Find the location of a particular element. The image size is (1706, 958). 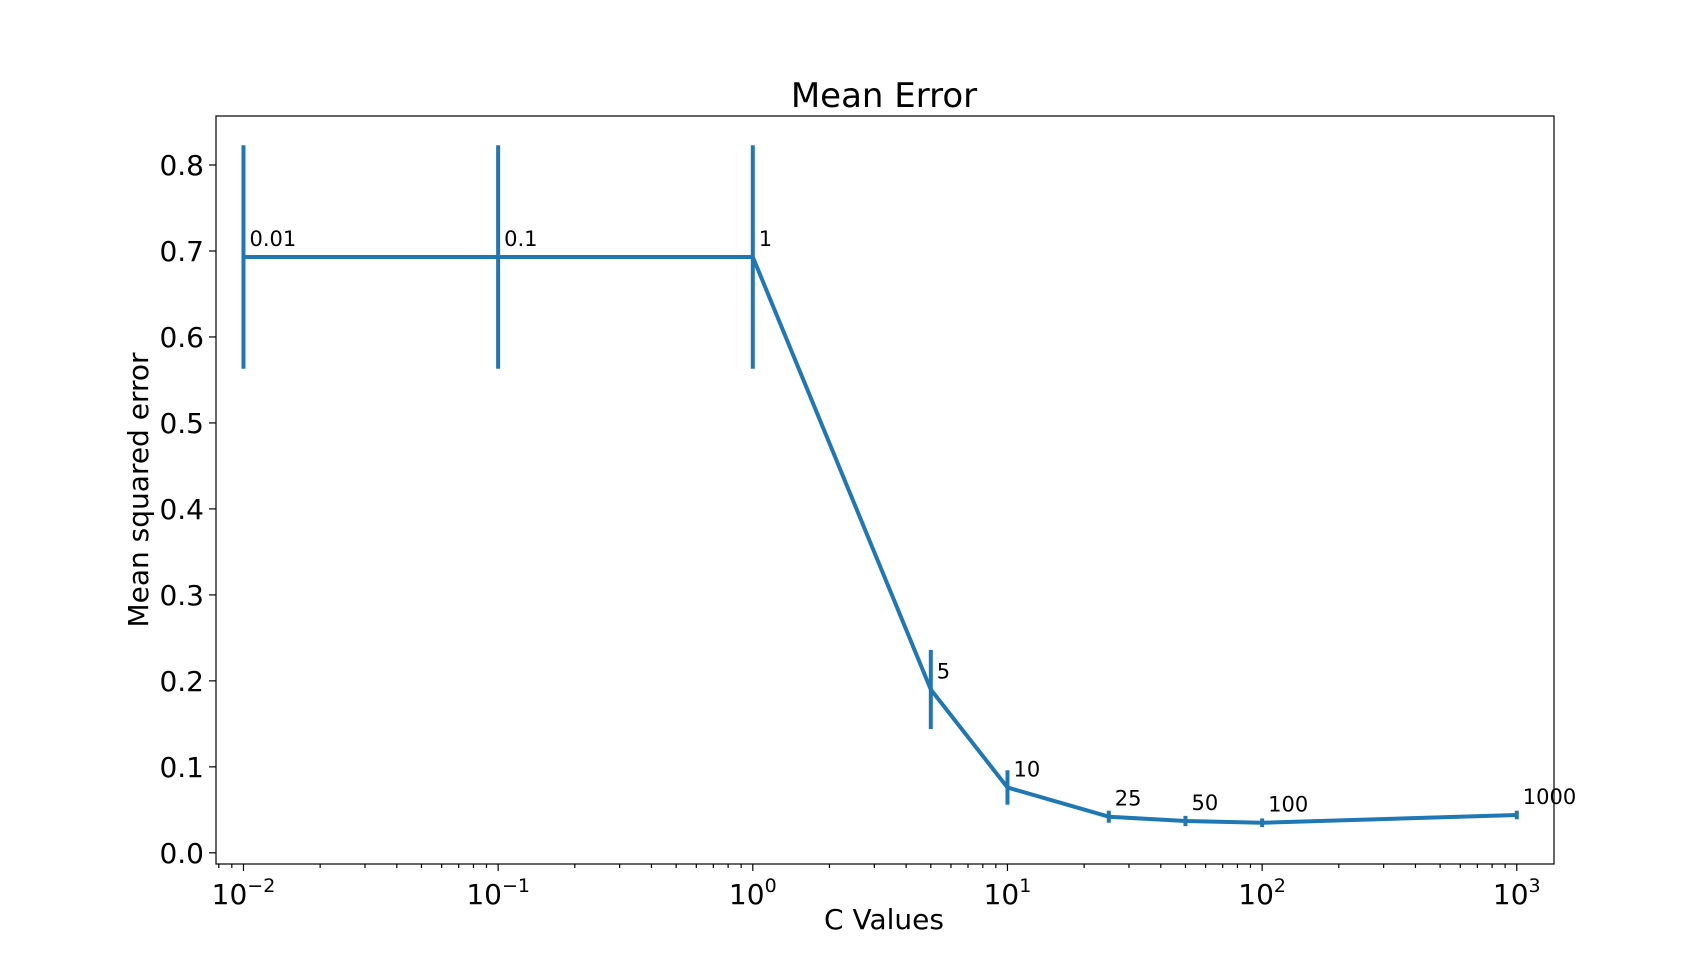

point-label: 1 is located at coordinates (765, 239).